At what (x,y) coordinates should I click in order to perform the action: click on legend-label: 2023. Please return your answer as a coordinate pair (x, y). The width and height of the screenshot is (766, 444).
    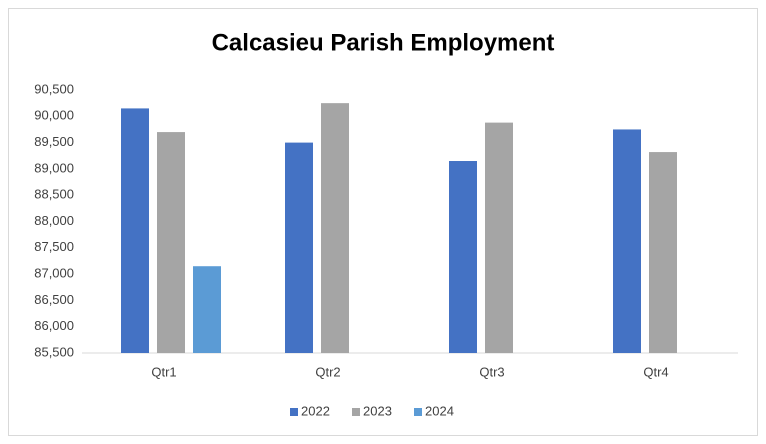
    Looking at the image, I should click on (377, 410).